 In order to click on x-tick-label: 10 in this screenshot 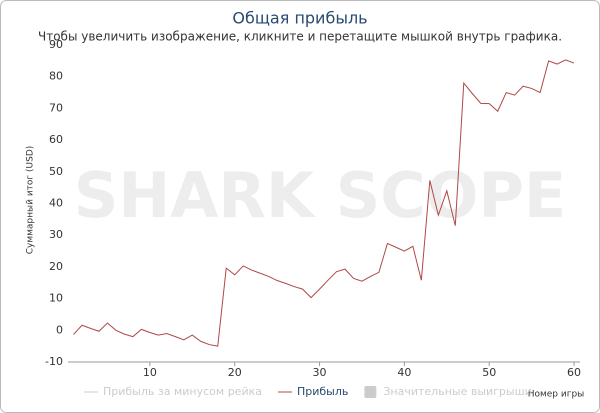, I will do `click(150, 372)`.